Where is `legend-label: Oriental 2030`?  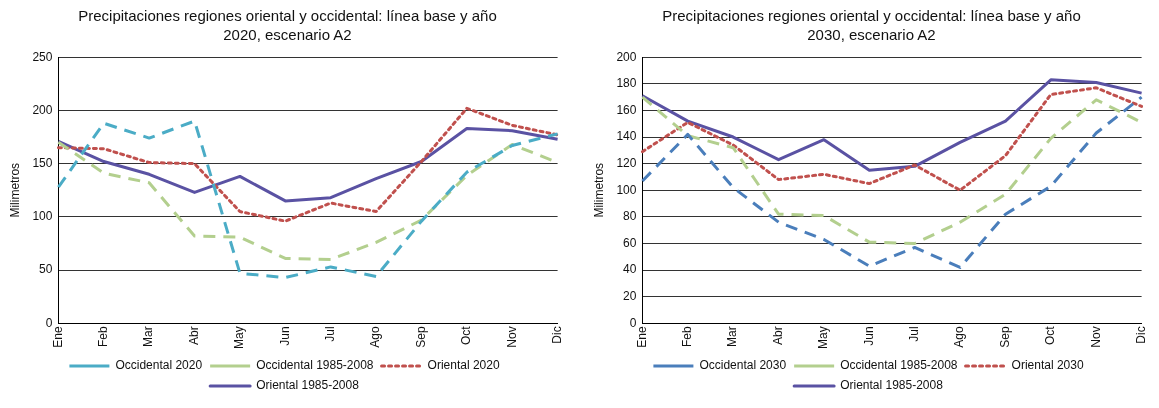
legend-label: Oriental 2030 is located at coordinates (1047, 365).